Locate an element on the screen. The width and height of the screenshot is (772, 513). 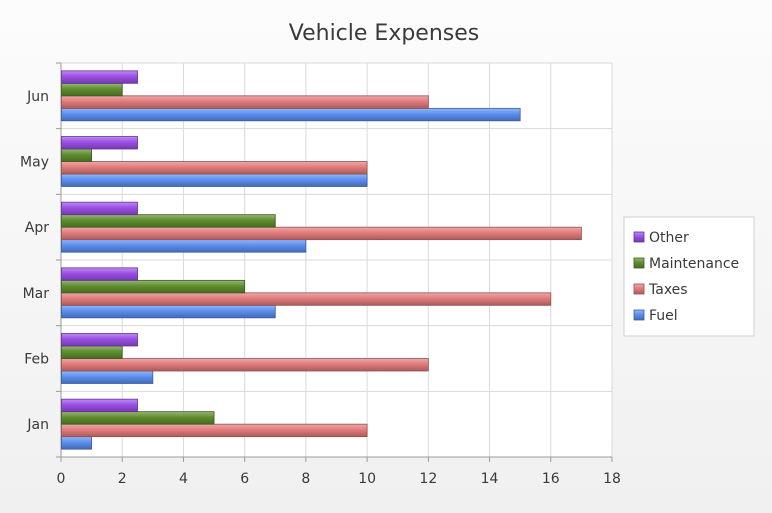
legend-label-fuel: Fuel is located at coordinates (663, 316).